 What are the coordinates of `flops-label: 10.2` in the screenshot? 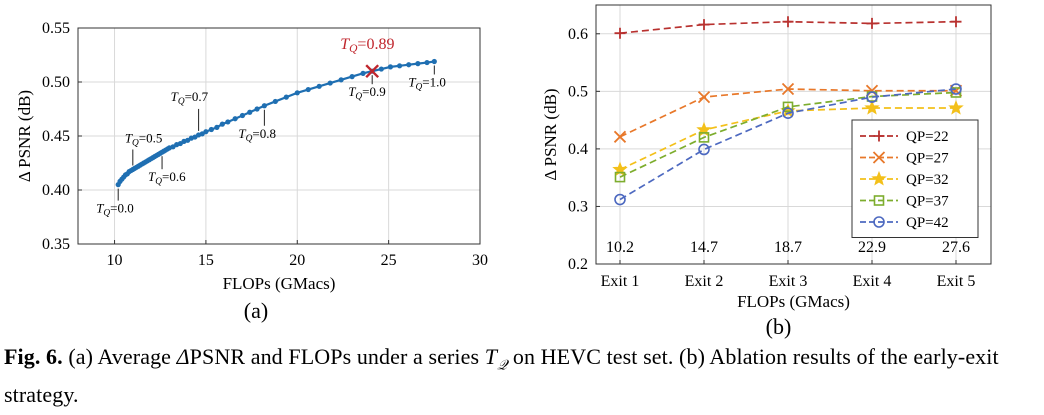 It's located at (620, 247).